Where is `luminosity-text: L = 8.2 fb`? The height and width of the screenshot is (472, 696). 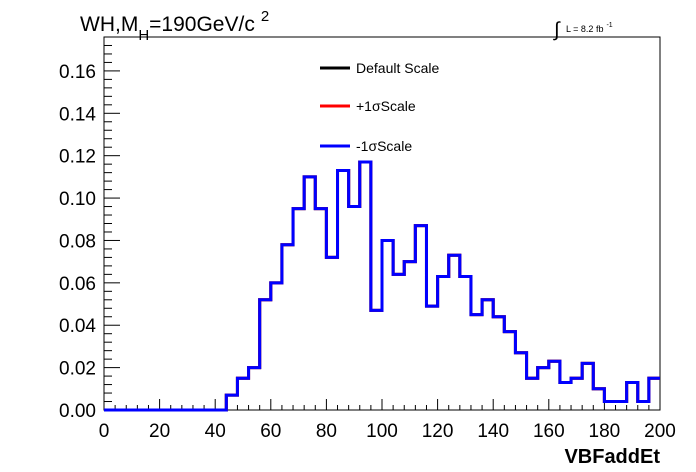
luminosity-text: L = 8.2 fb is located at coordinates (584, 29).